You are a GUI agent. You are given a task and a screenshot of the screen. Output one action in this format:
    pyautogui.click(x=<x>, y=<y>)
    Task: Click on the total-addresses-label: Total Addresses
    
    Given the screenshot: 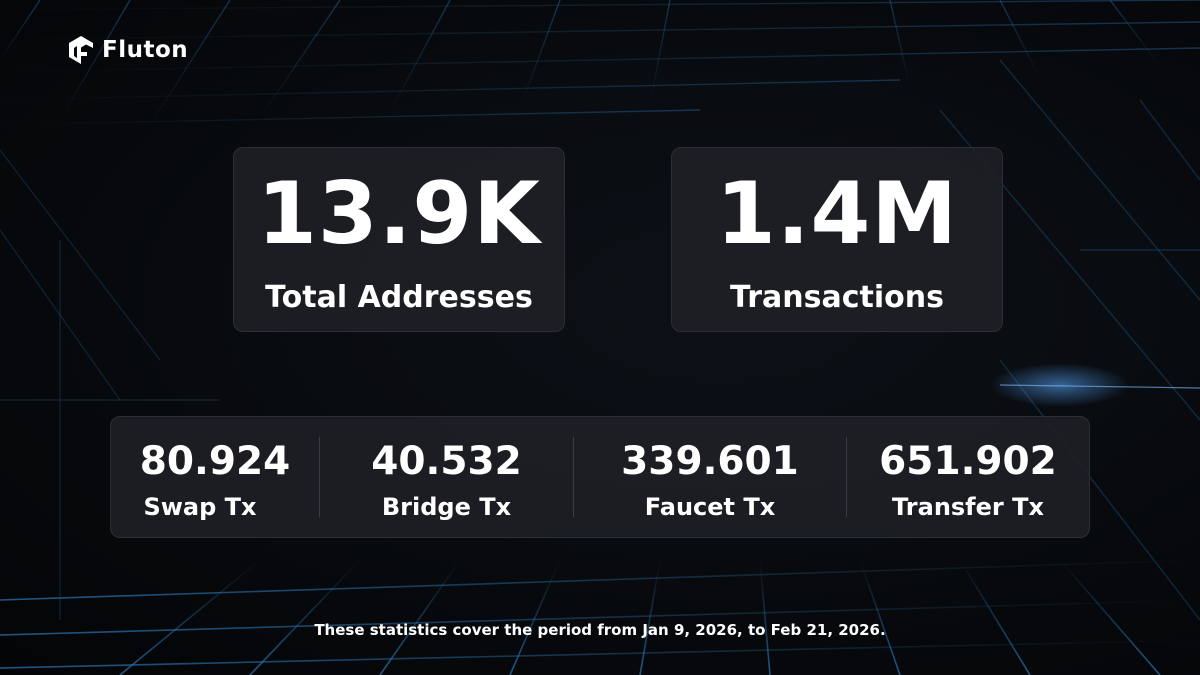 What is the action you would take?
    pyautogui.click(x=399, y=297)
    